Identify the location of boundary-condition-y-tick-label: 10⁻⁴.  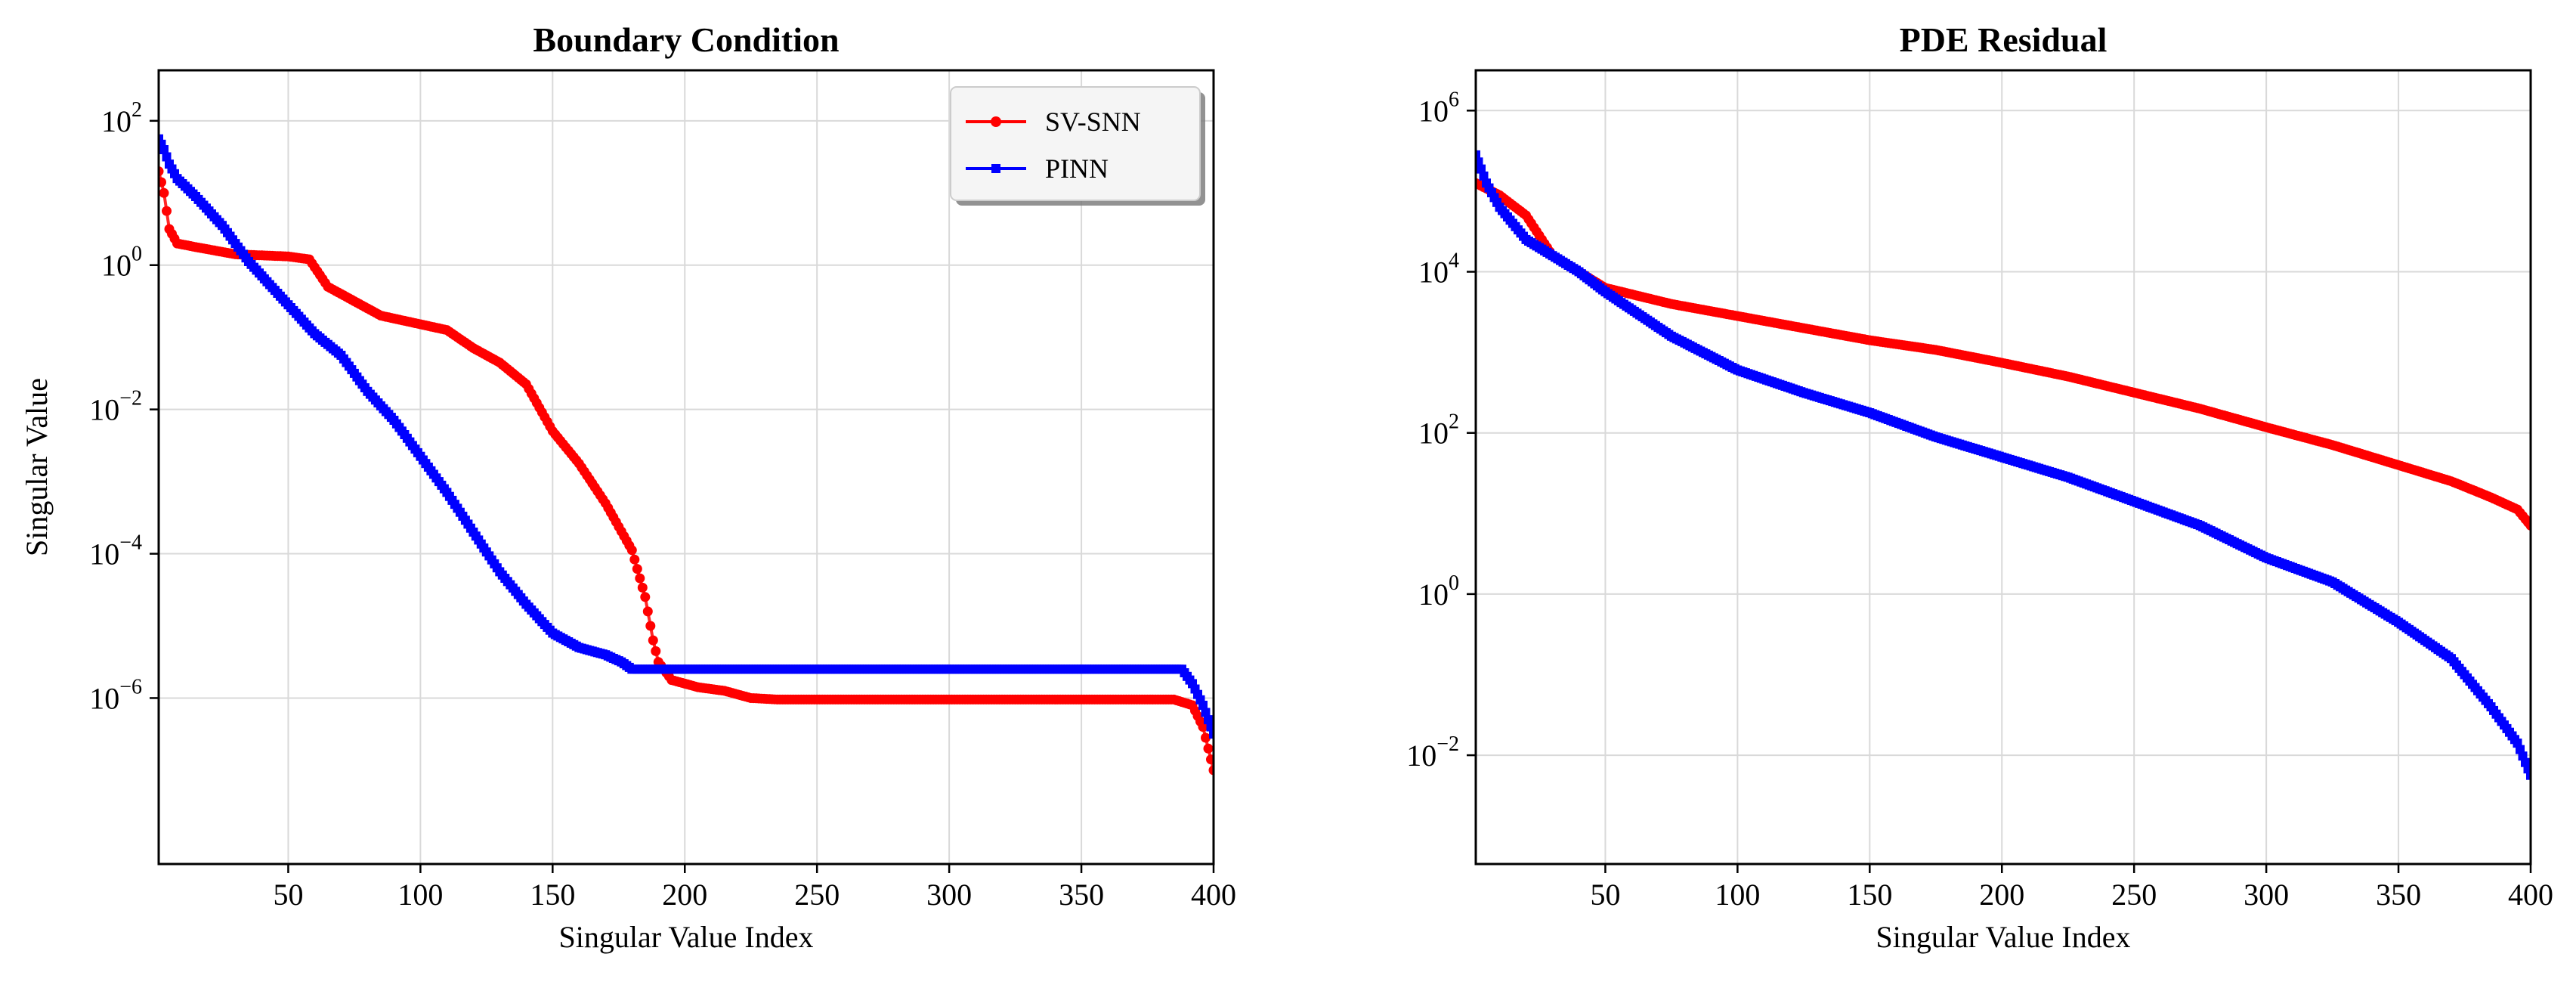
(115, 551).